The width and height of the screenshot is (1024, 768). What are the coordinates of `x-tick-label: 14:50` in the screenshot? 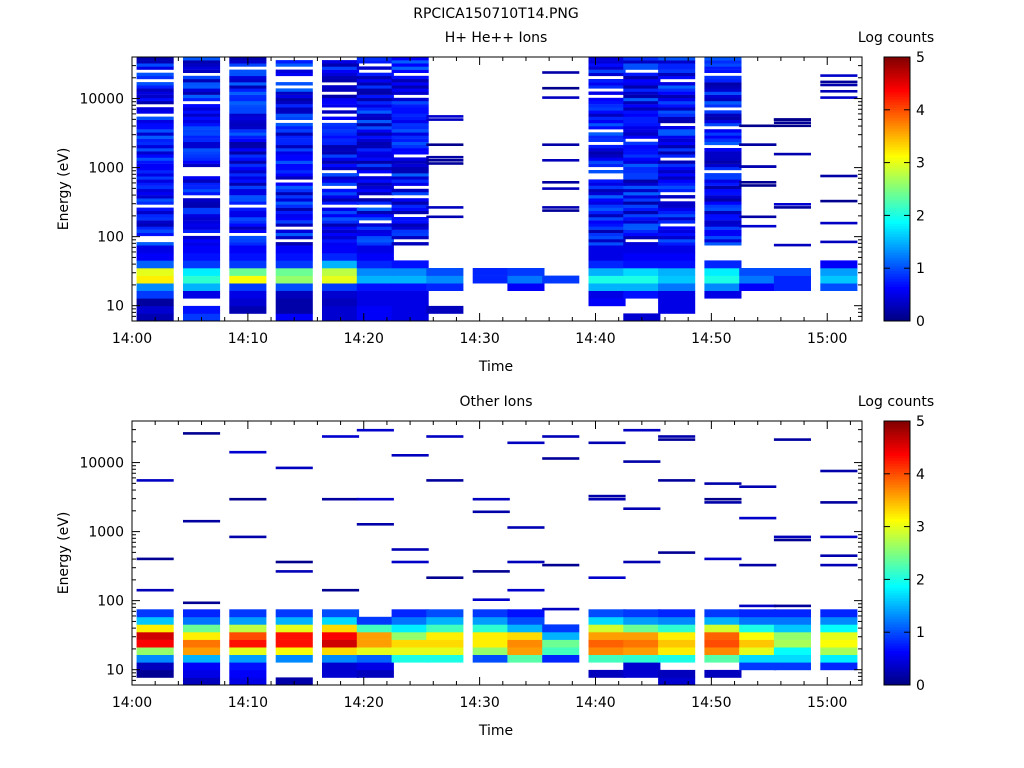 It's located at (711, 703).